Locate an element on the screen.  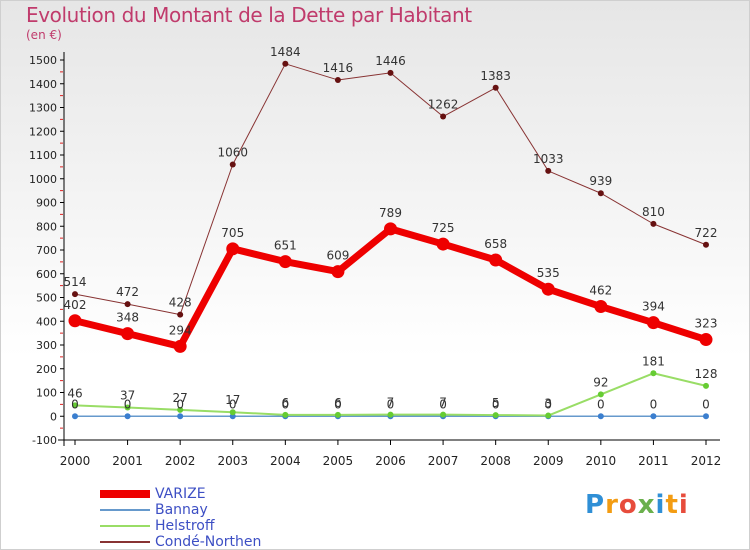
data-label: 402 is located at coordinates (75, 305).